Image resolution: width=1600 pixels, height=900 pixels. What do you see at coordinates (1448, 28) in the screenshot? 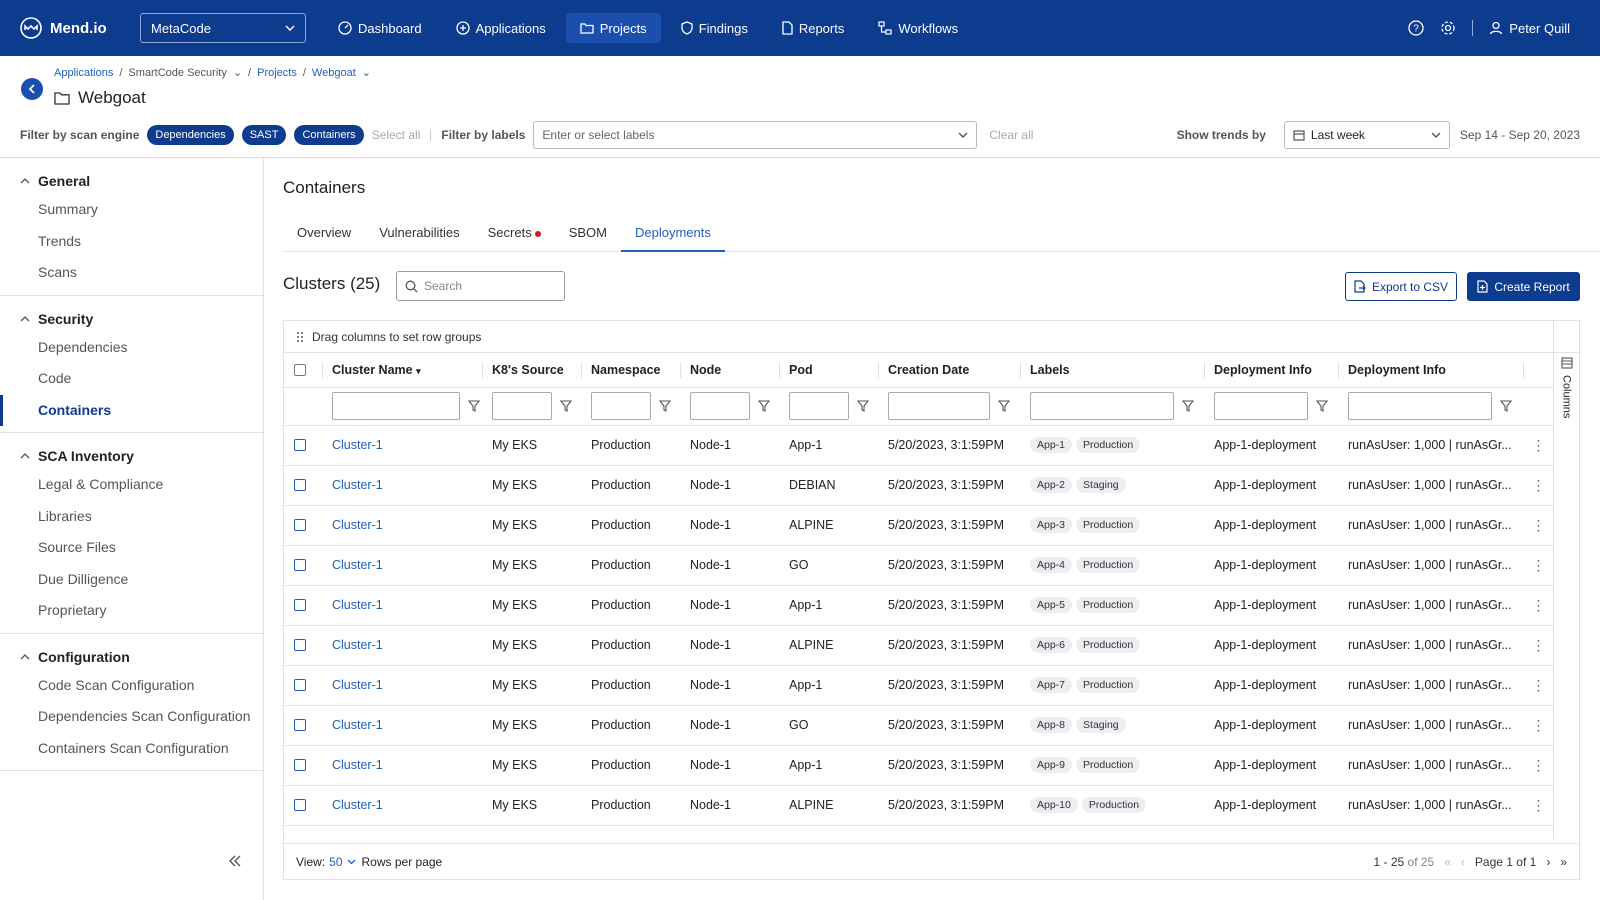
I see `gear-icon` at bounding box center [1448, 28].